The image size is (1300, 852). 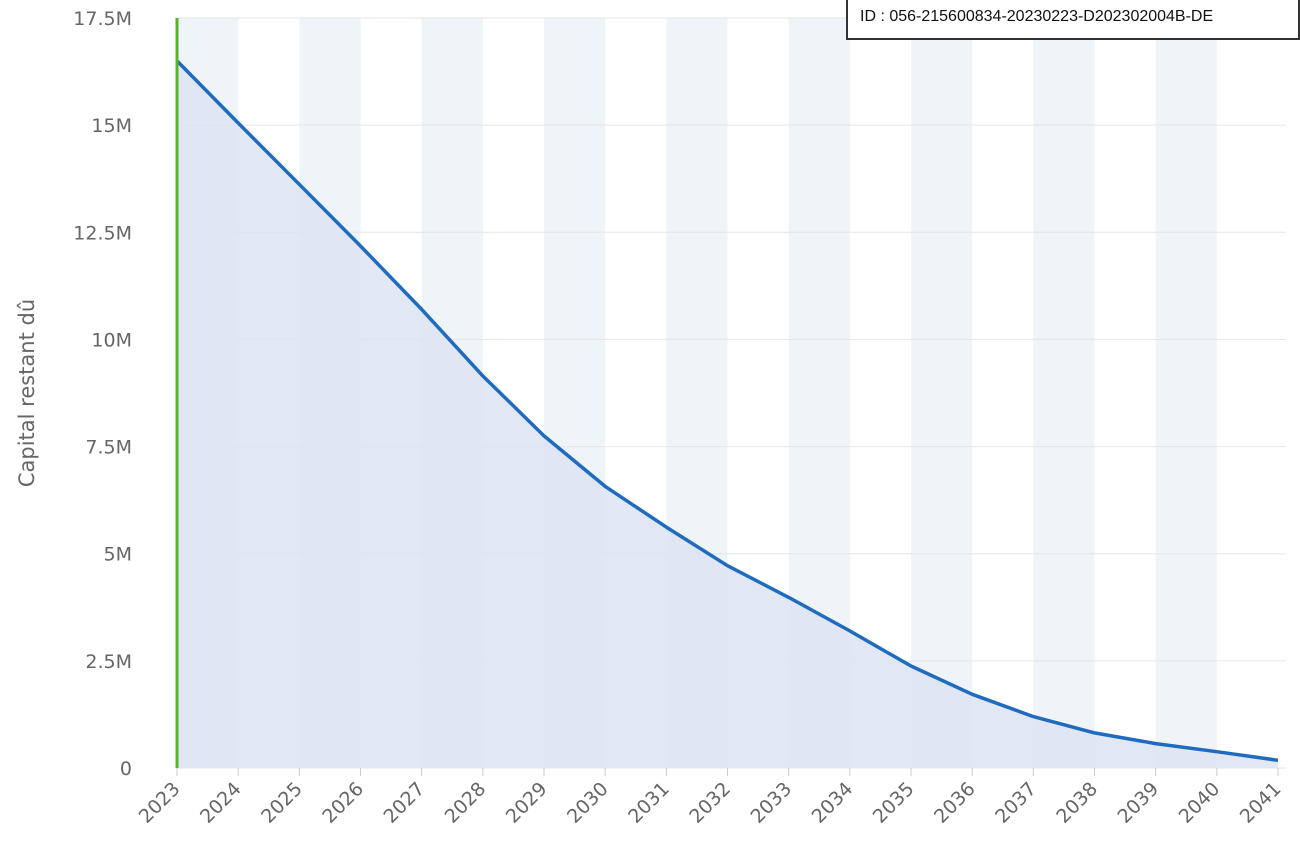 What do you see at coordinates (111, 126) in the screenshot?
I see `y-tick-label: 15M` at bounding box center [111, 126].